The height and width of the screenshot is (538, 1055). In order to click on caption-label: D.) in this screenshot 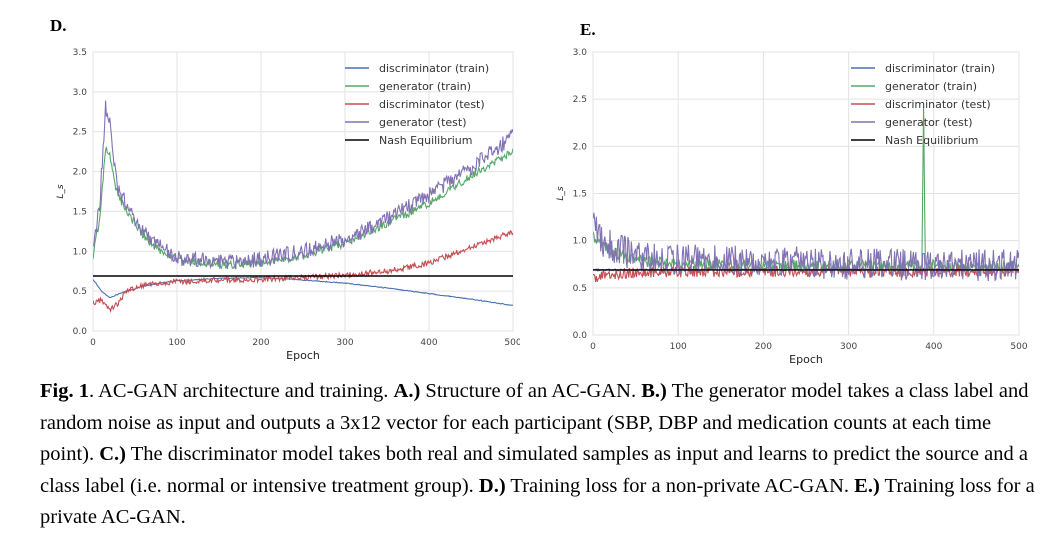, I will do `click(492, 485)`.